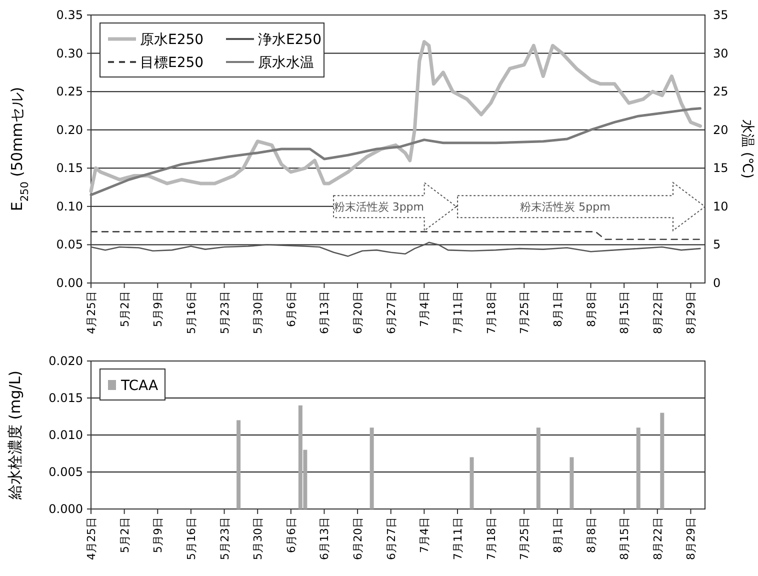  What do you see at coordinates (69, 206) in the screenshot?
I see `y-tick-label: 0.10` at bounding box center [69, 206].